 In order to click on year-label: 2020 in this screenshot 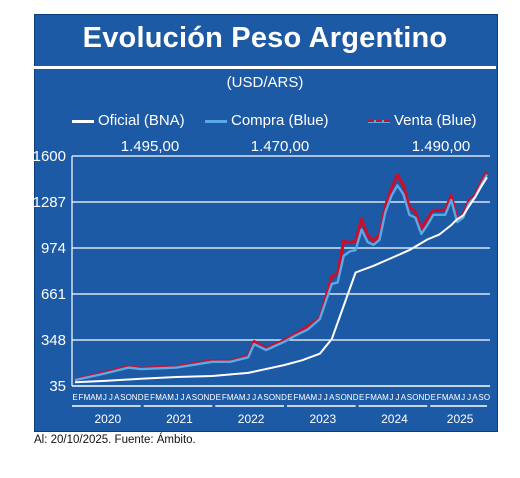, I will do `click(107, 419)`.